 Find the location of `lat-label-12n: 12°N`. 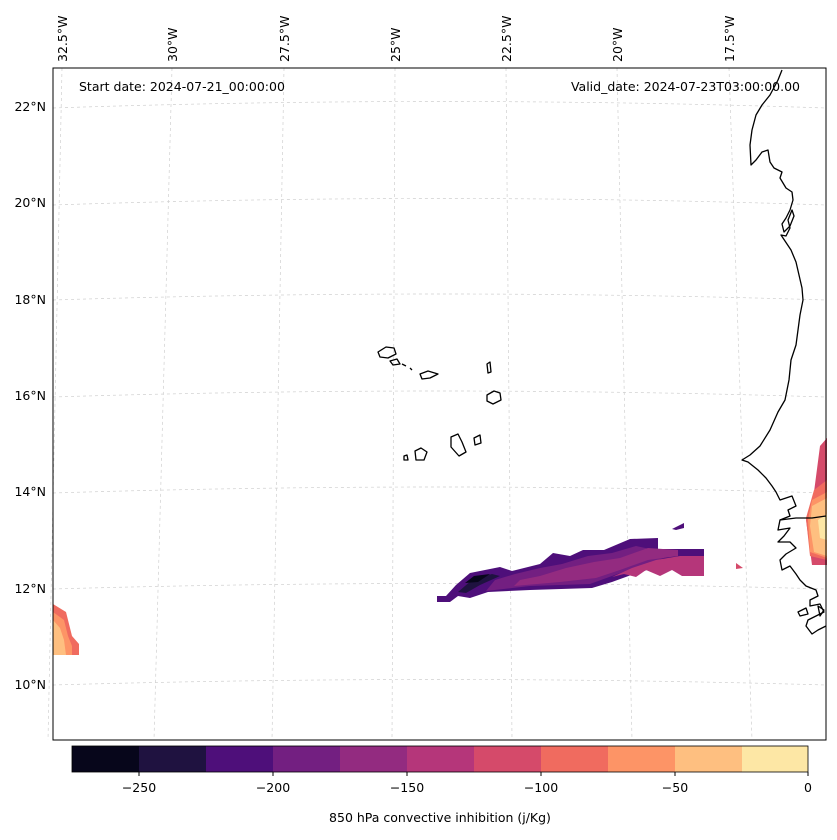

lat-label-12n: 12°N is located at coordinates (30, 588).